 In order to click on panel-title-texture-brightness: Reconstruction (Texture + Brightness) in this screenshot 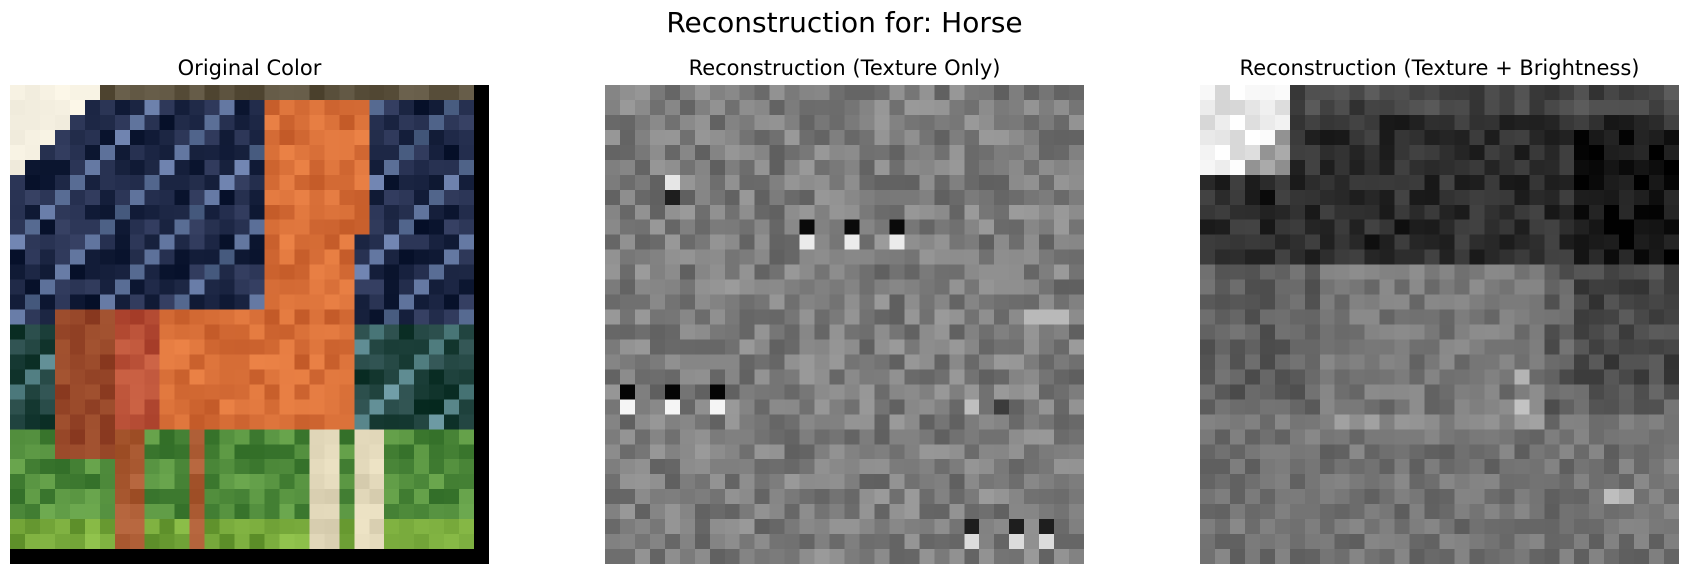, I will do `click(1439, 68)`.